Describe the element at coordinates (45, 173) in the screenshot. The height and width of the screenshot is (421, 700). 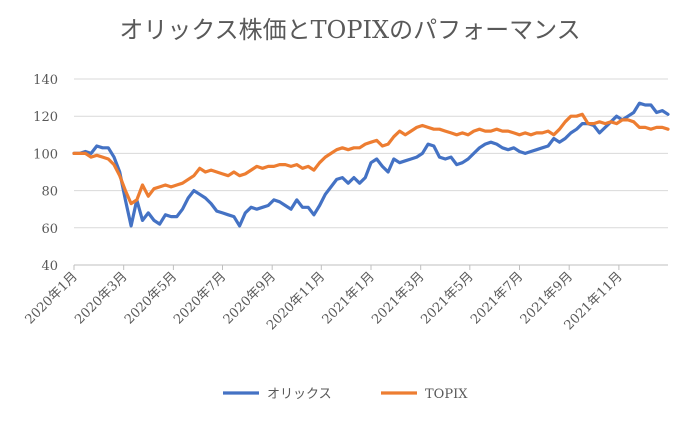
I see `y-axis-ticks: 40 60 80 100 120 140` at that location.